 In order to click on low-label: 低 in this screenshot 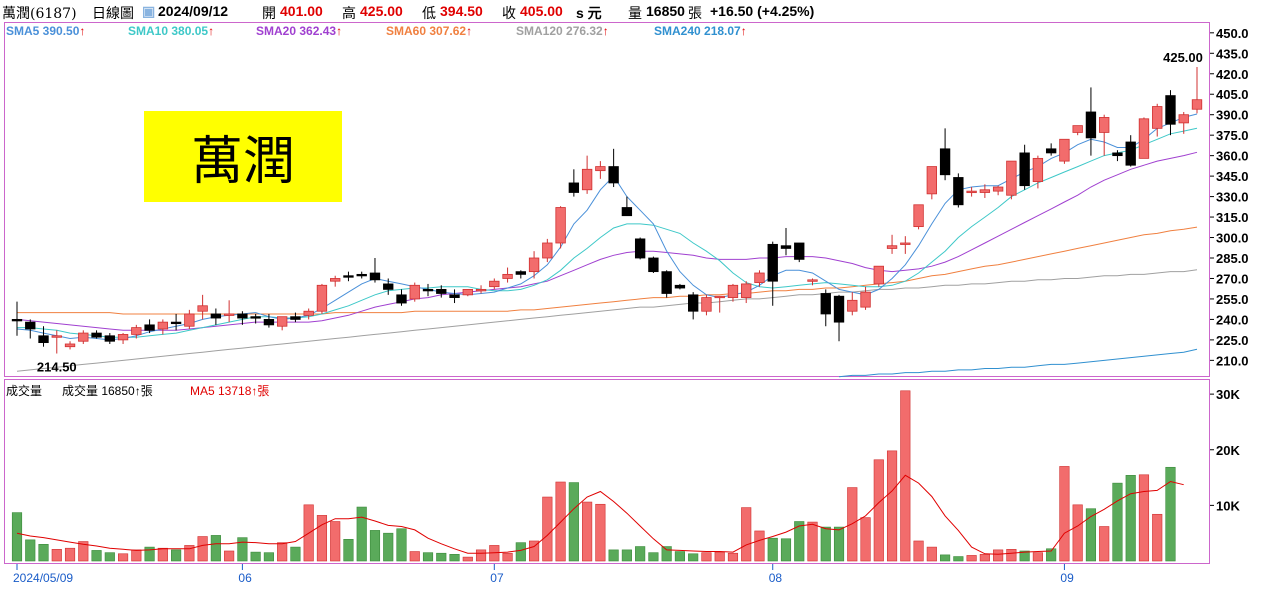, I will do `click(429, 13)`.